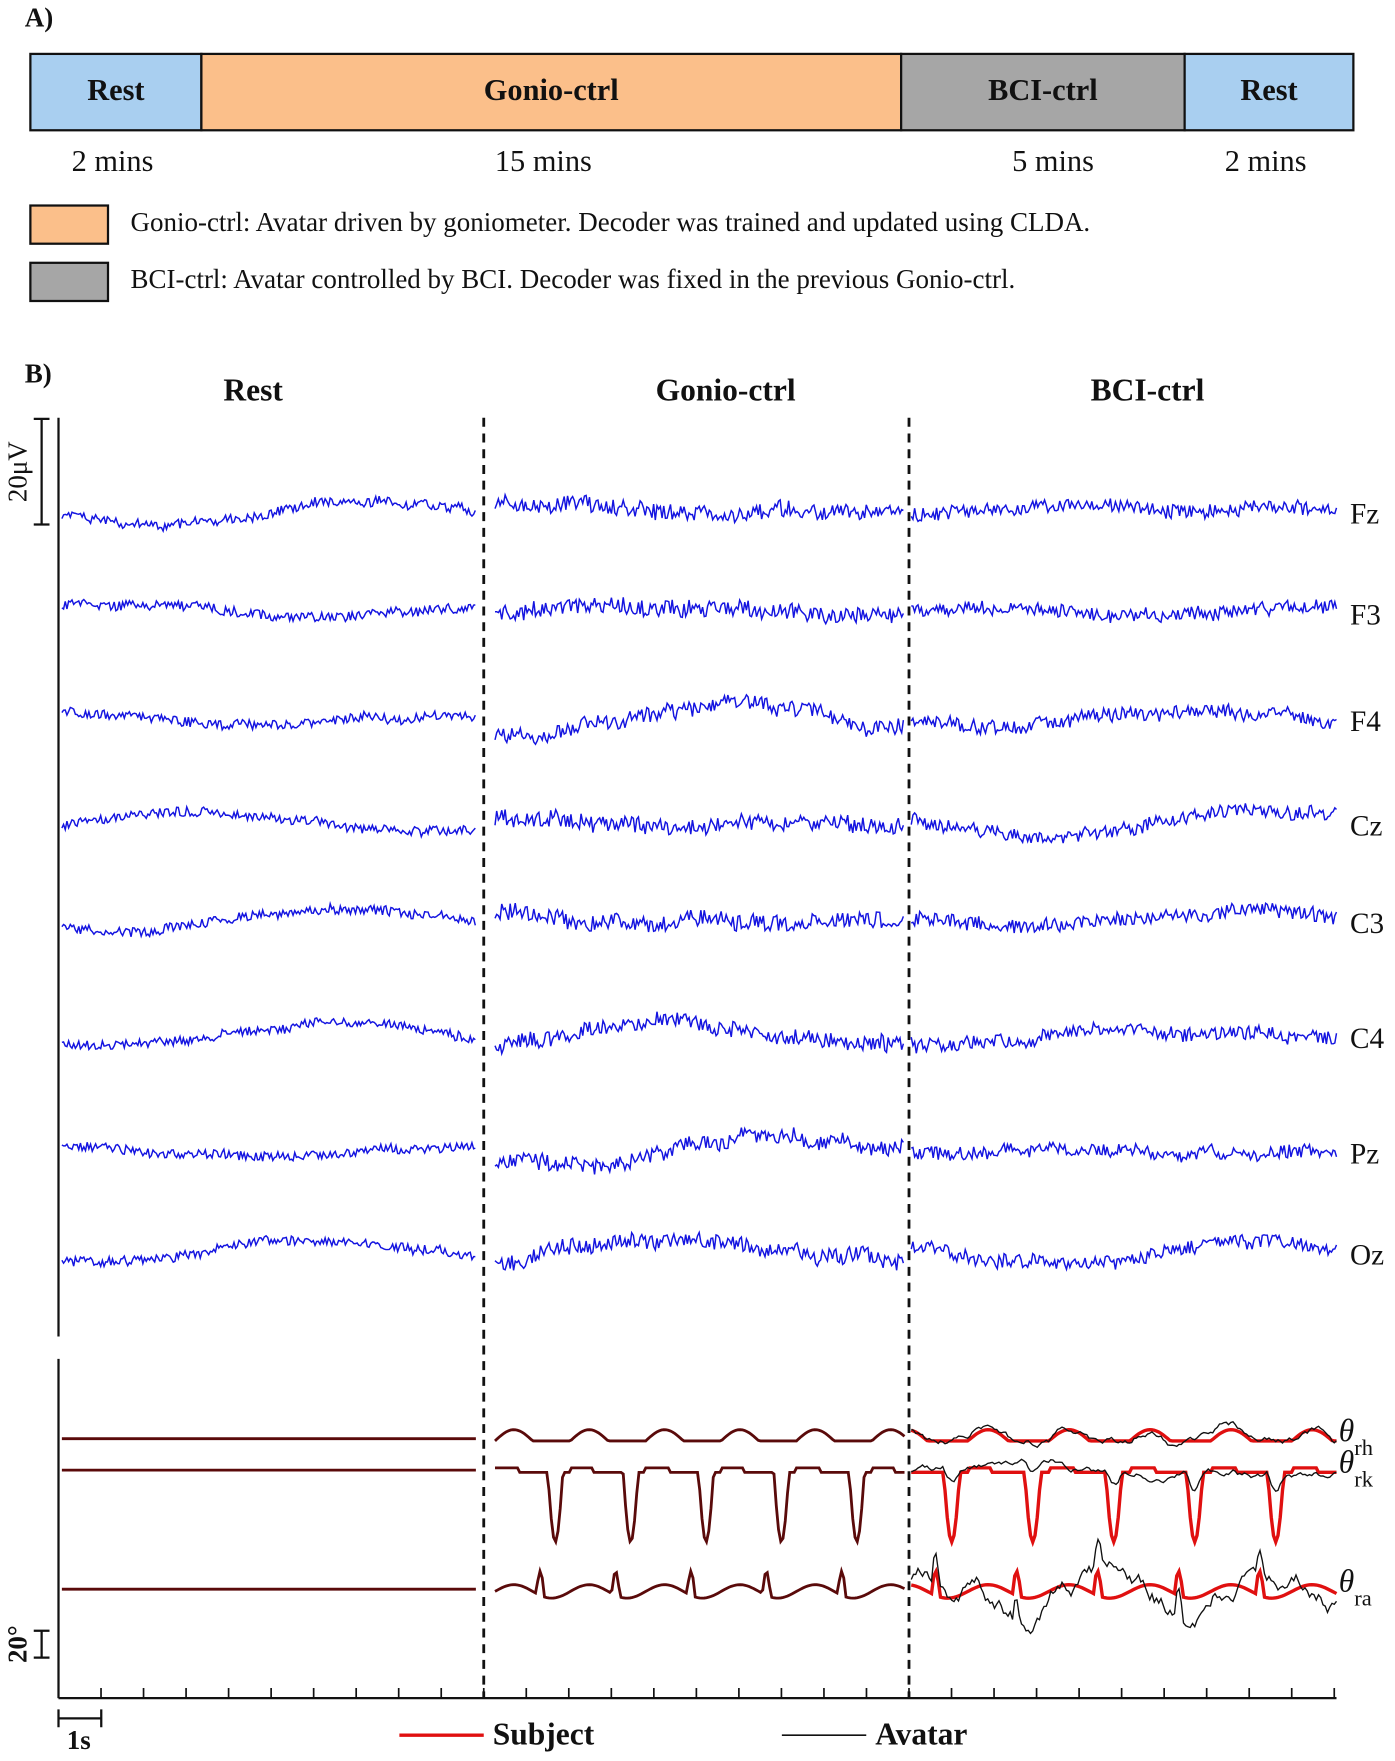 The width and height of the screenshot is (1395, 1761). What do you see at coordinates (1367, 1039) in the screenshot?
I see `channel-label: C4` at bounding box center [1367, 1039].